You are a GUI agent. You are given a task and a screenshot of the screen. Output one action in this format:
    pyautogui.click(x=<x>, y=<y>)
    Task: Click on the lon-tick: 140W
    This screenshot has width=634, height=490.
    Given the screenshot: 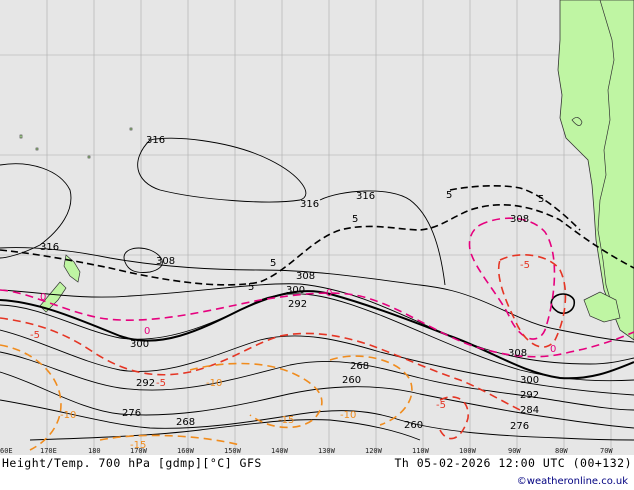 What is the action you would take?
    pyautogui.click(x=280, y=451)
    